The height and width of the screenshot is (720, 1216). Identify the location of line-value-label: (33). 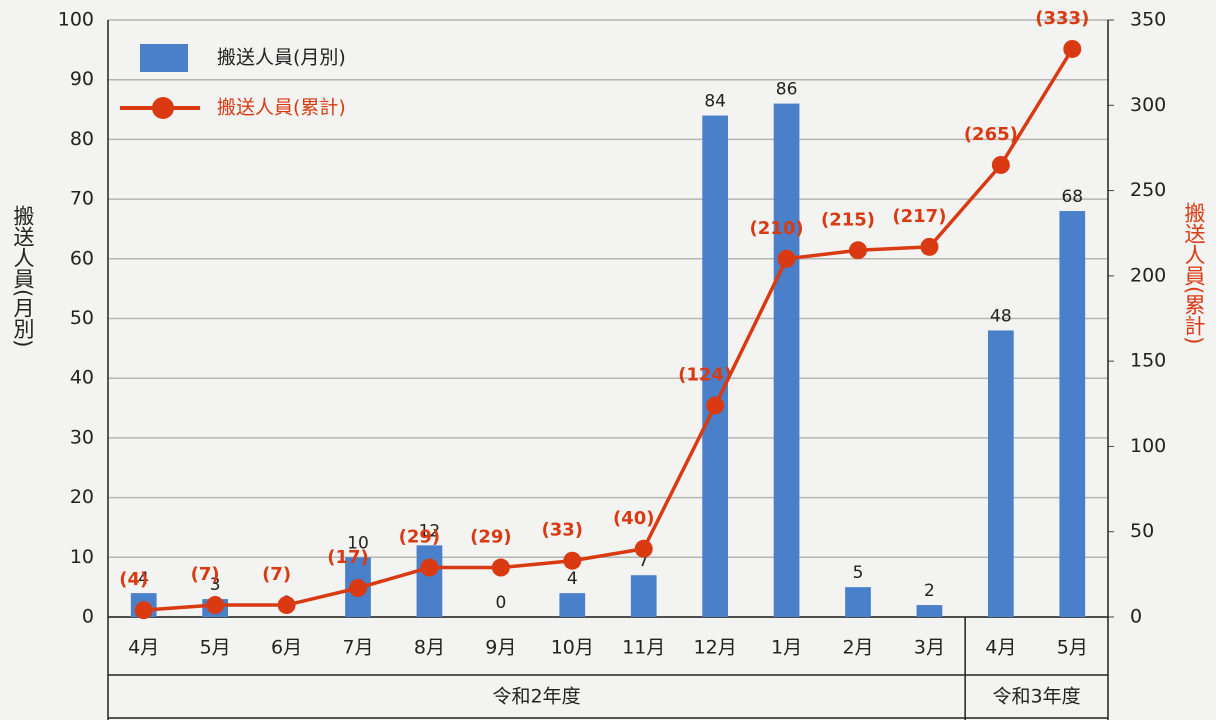
(563, 530).